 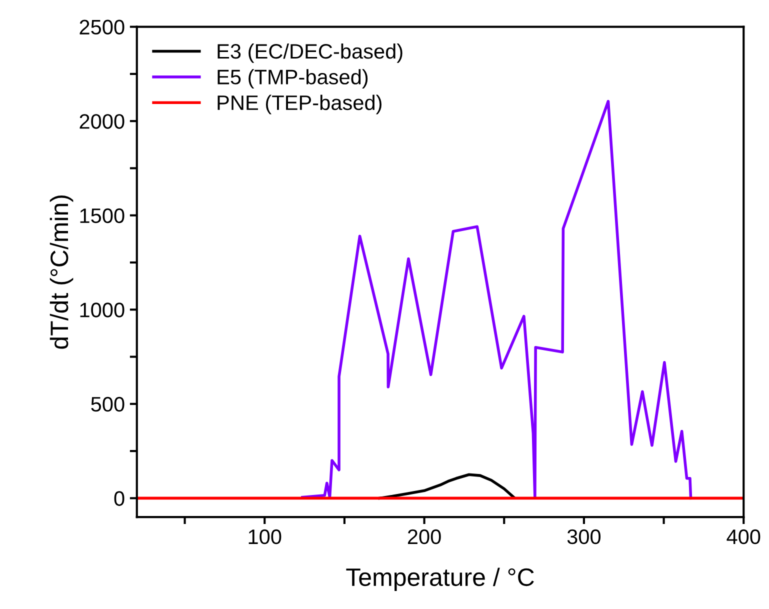 I want to click on x-tick-label: 300, so click(x=584, y=536).